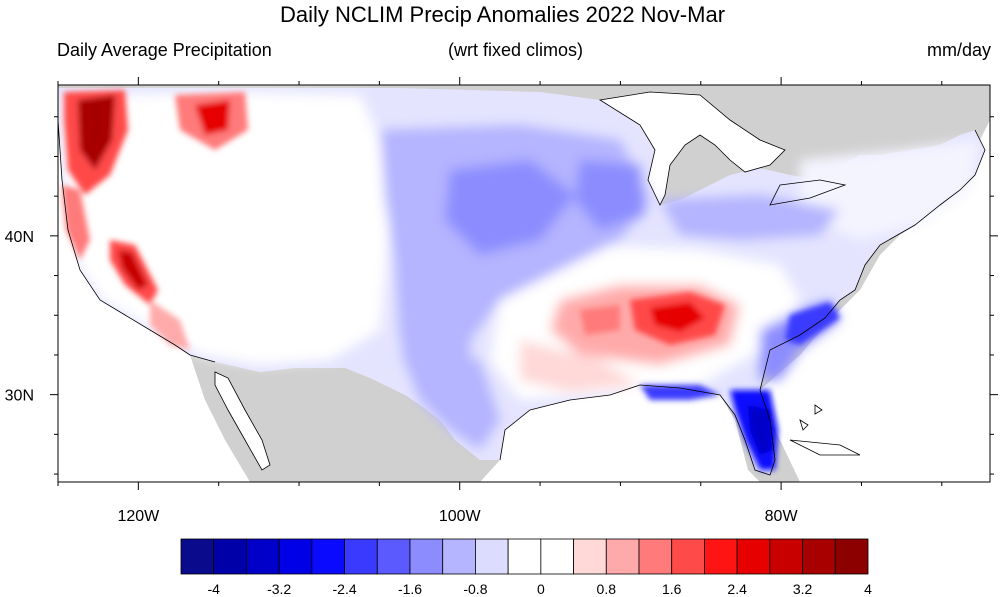  Describe the element at coordinates (164, 50) in the screenshot. I see `subtitle-left: Daily Average Precipitation` at that location.